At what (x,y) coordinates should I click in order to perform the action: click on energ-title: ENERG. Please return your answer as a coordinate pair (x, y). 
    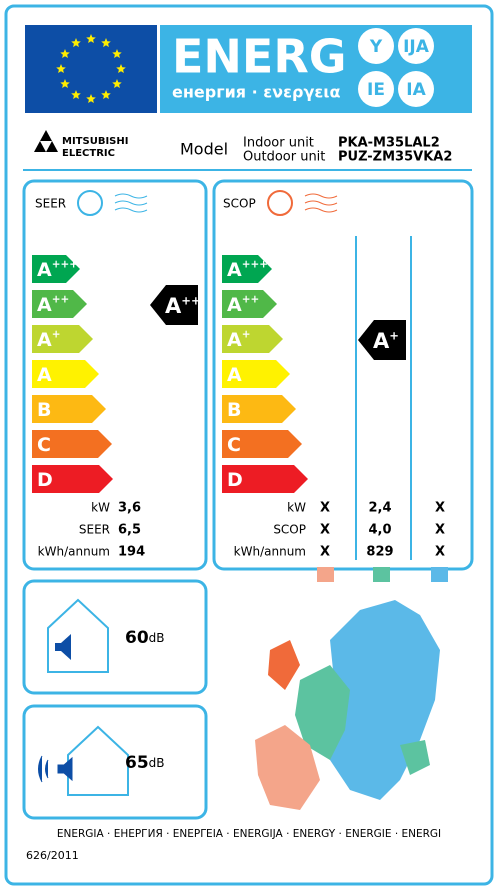
    Looking at the image, I should click on (259, 57).